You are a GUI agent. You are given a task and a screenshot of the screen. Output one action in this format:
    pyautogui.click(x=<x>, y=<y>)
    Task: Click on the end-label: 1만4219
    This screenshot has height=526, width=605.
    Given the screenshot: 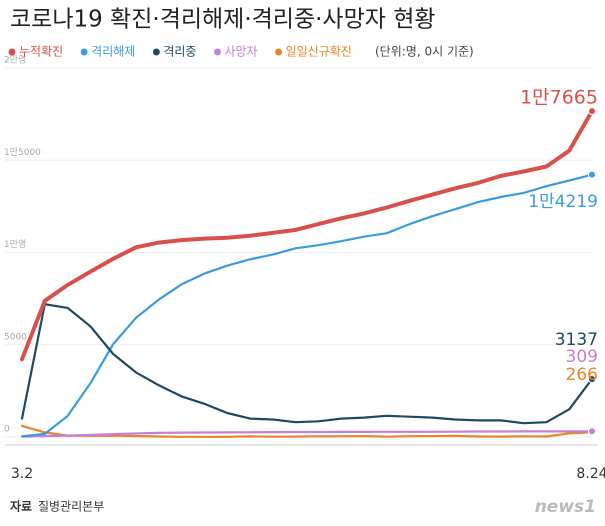 What is the action you would take?
    pyautogui.click(x=563, y=202)
    